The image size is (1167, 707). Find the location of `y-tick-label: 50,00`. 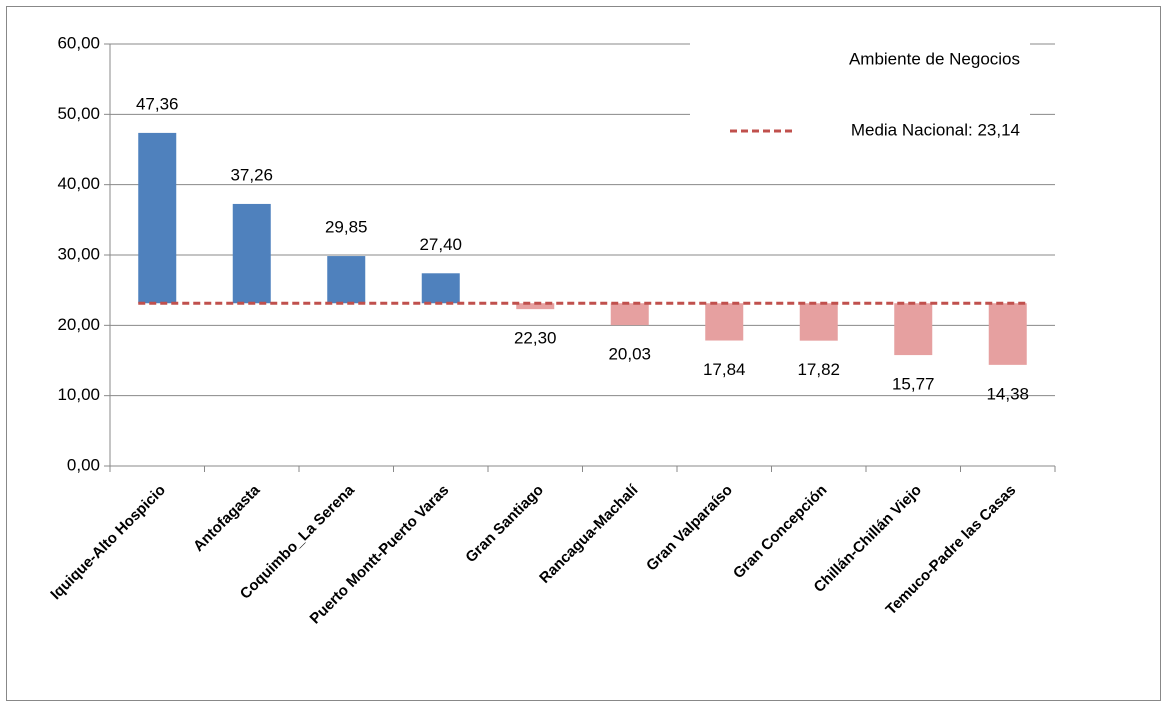

y-tick-label: 50,00 is located at coordinates (78, 113).